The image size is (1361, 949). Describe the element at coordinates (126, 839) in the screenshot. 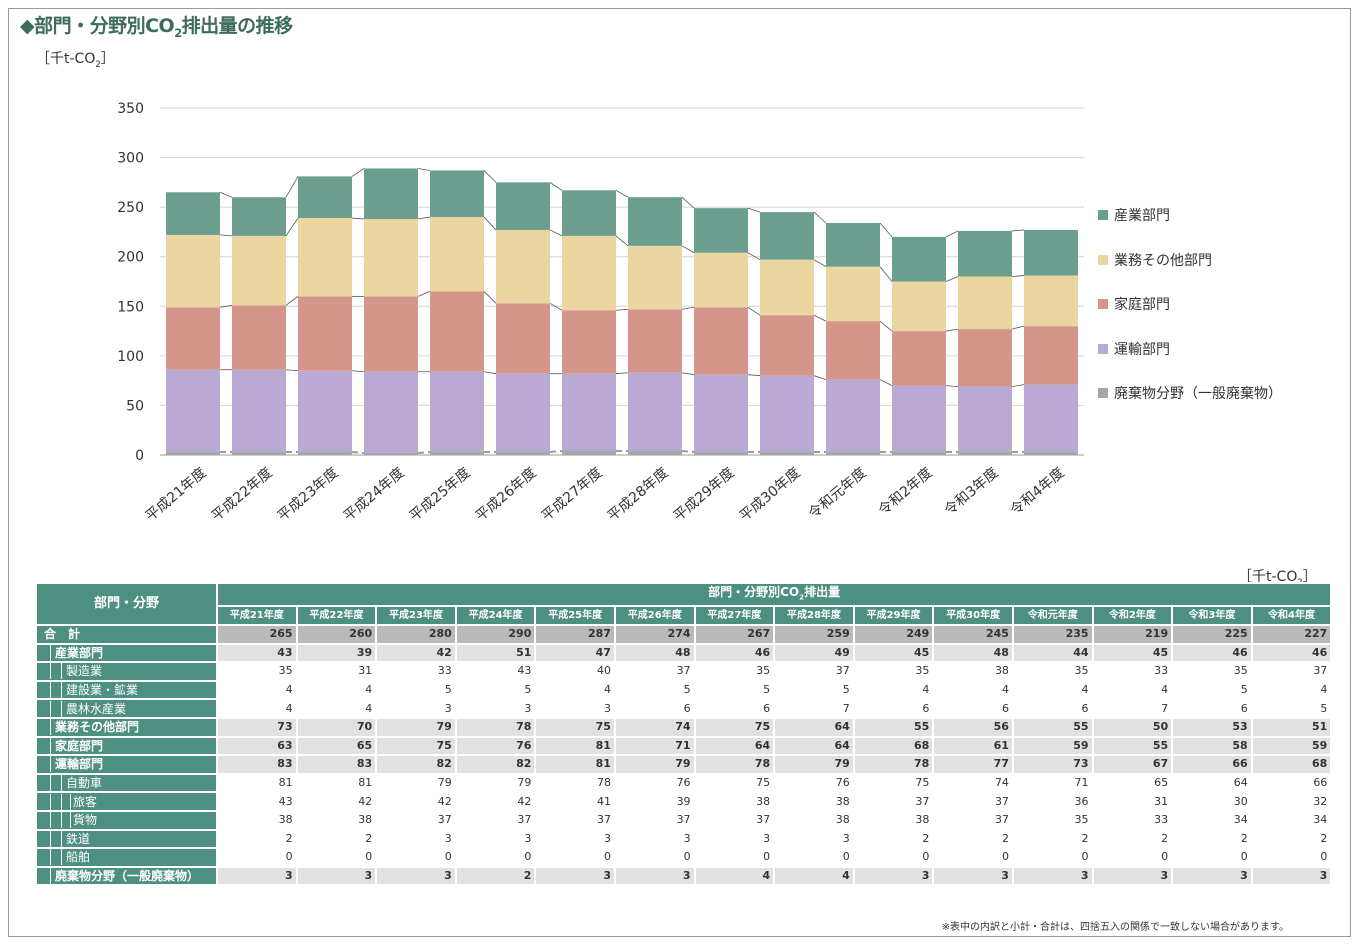

I see `row-label-cell: 鉄道` at that location.